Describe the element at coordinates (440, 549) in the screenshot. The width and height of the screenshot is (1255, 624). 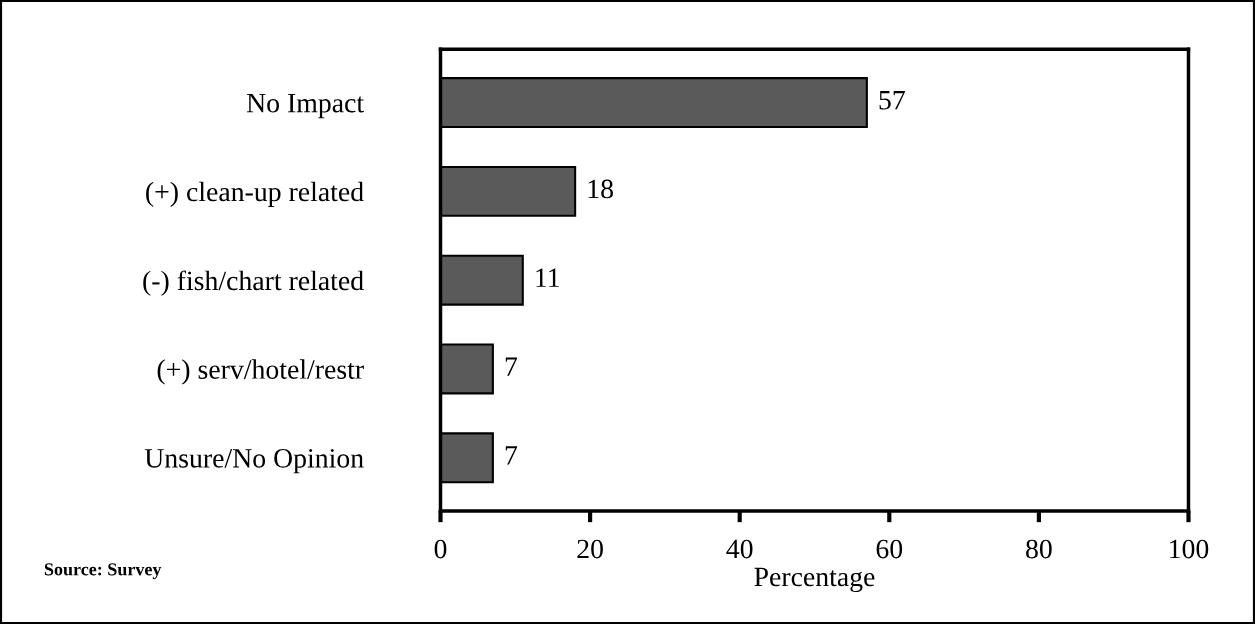
I see `x-tick-label: 0` at that location.